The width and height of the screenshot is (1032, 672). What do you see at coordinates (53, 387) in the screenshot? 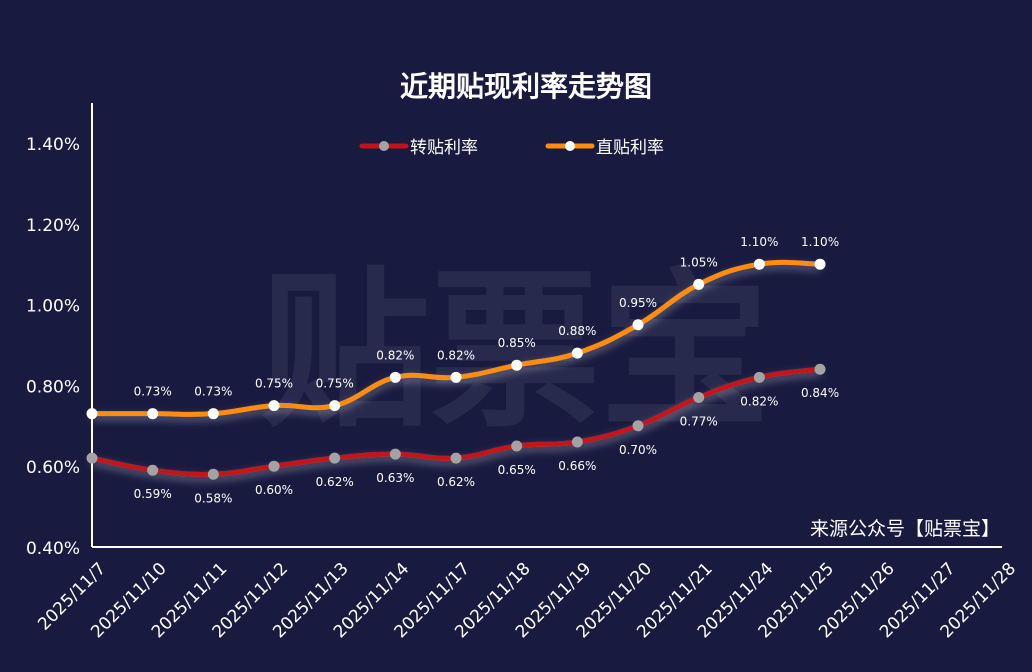
I see `y-tick-label: 0.80%` at bounding box center [53, 387].